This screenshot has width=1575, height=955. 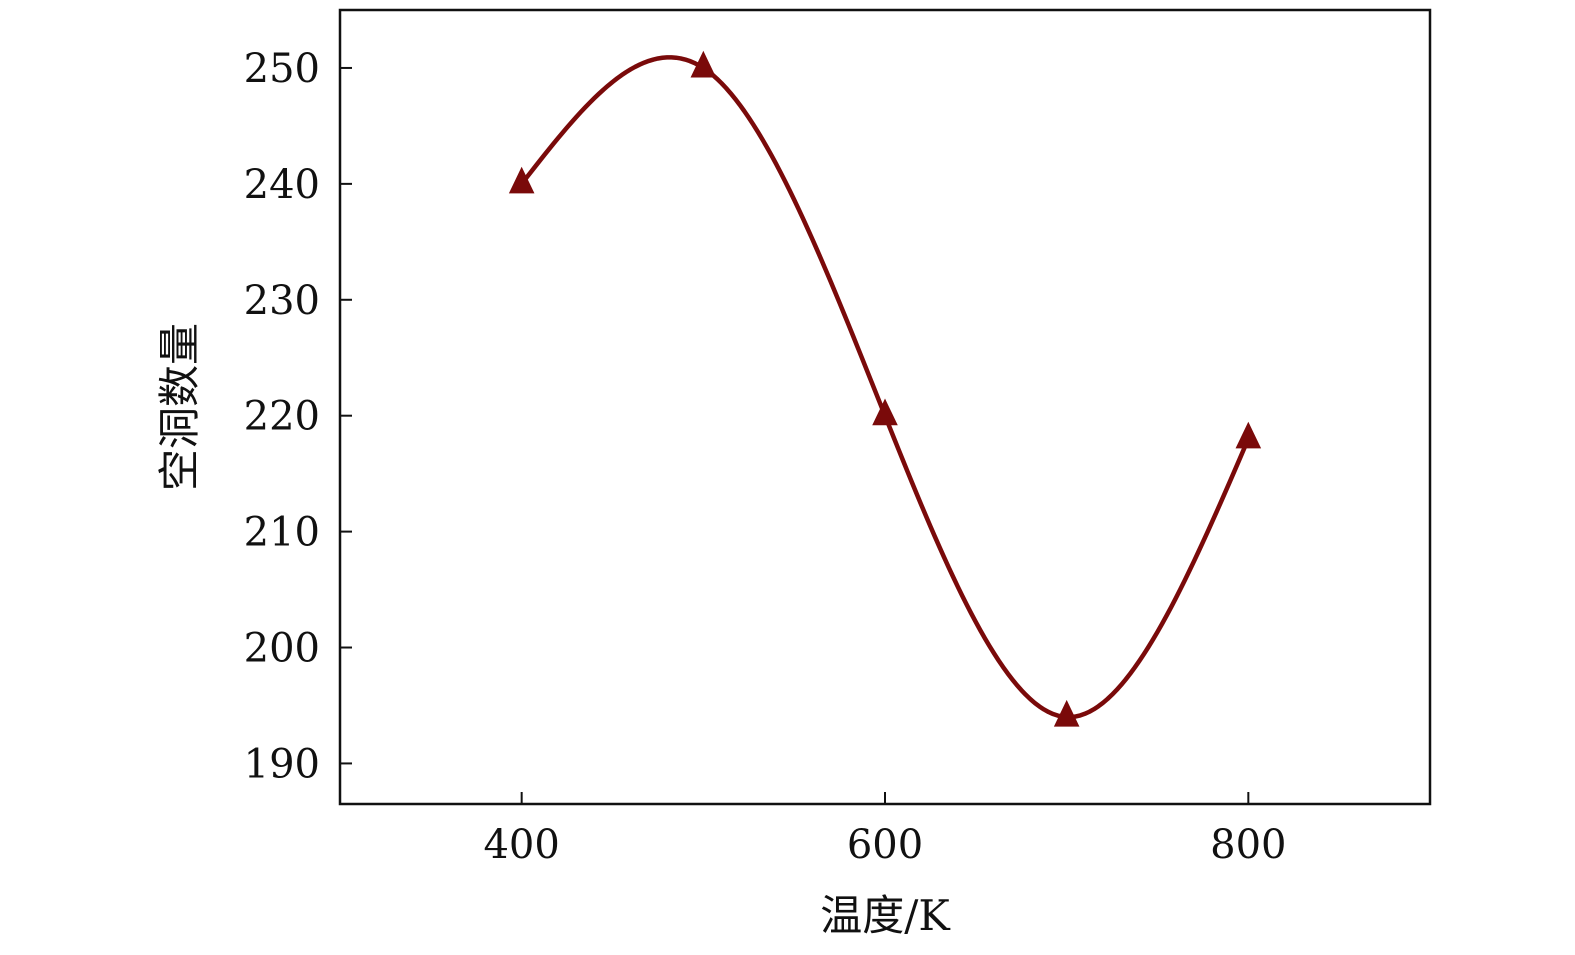 What do you see at coordinates (282, 417) in the screenshot?
I see `y-tick-label: 220` at bounding box center [282, 417].